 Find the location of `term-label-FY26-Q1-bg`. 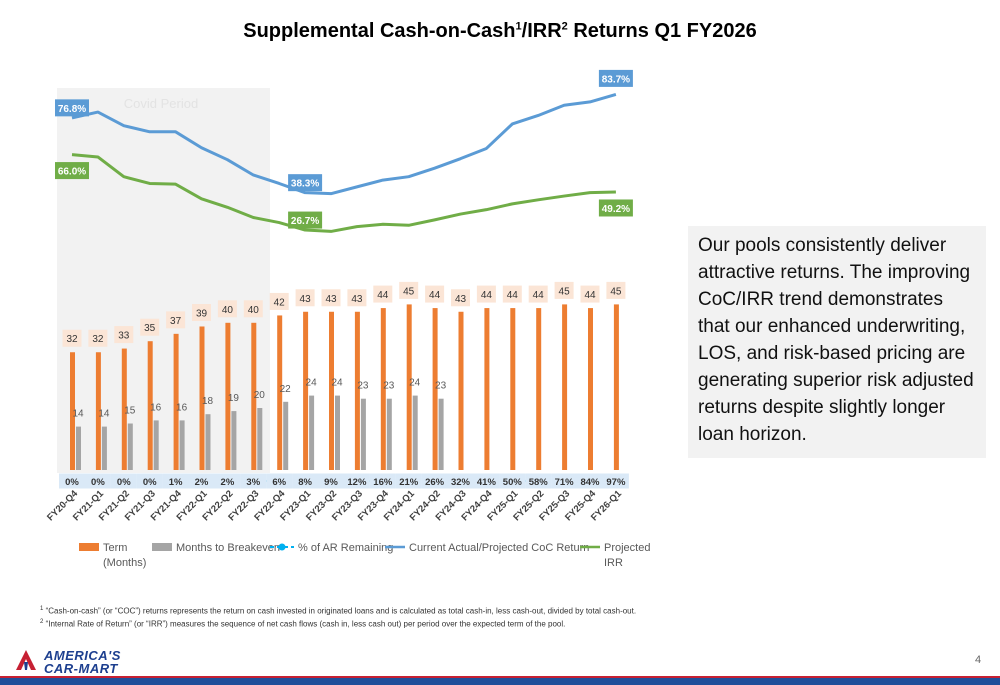

term-label-FY26-Q1-bg is located at coordinates (616, 290).